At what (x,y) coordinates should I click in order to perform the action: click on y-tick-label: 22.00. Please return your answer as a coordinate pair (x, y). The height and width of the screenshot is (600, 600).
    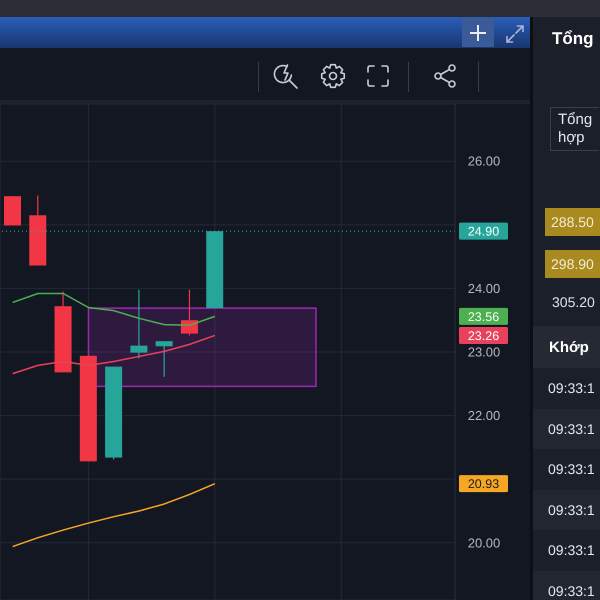
    Looking at the image, I should click on (484, 416).